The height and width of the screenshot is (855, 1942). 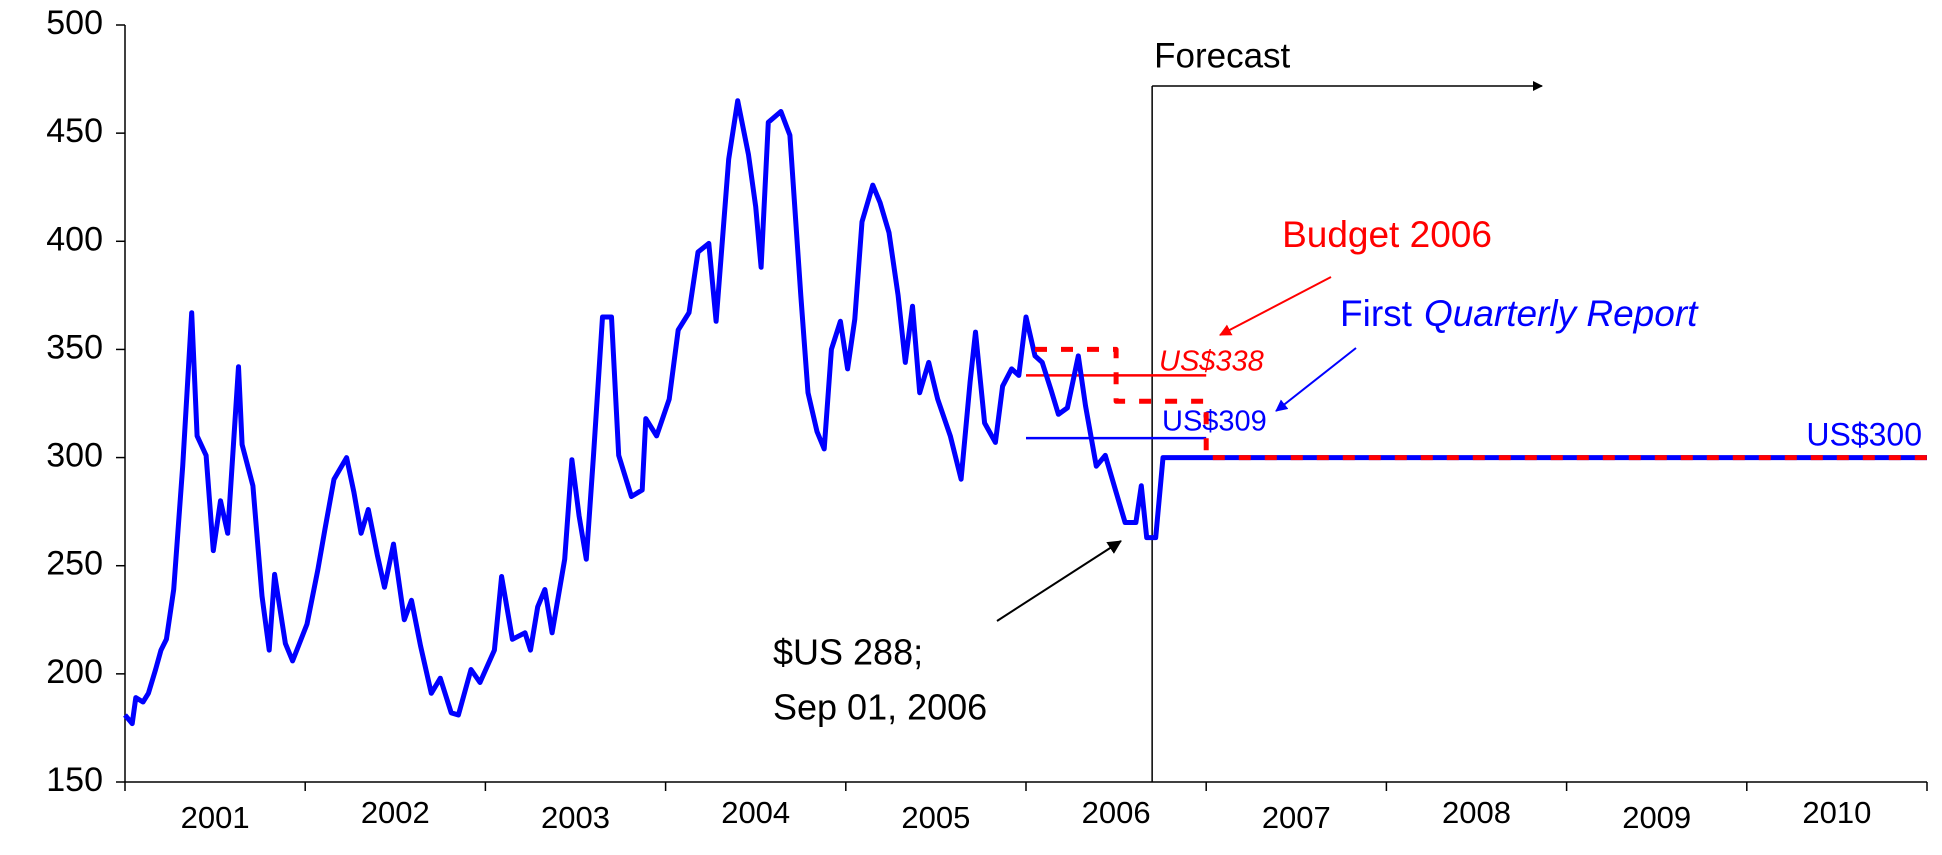 I want to click on y-tick-label: 500, so click(x=74, y=23).